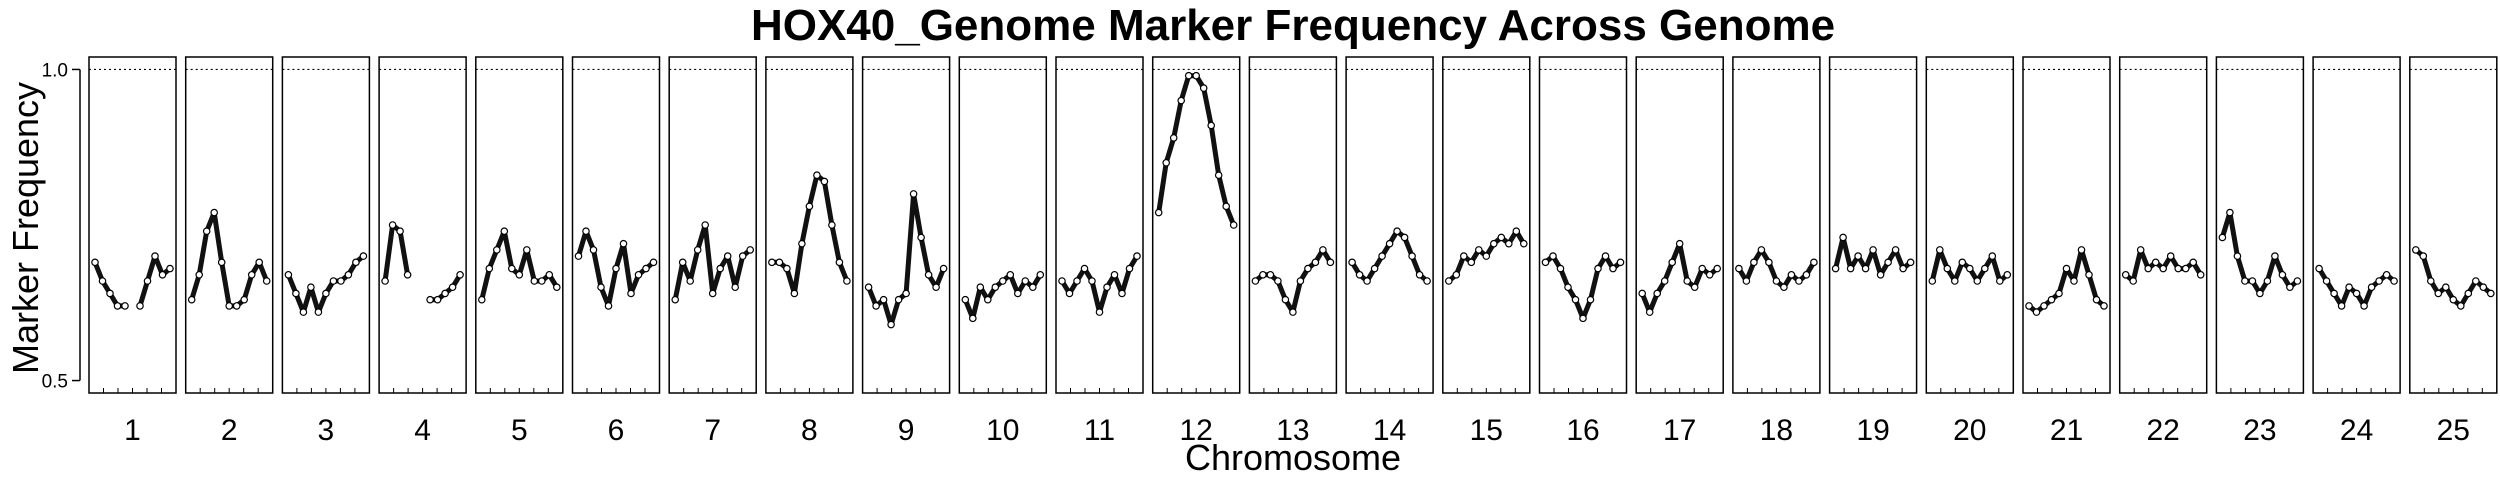  I want to click on chromosome-panel: 17, so click(1679, 251).